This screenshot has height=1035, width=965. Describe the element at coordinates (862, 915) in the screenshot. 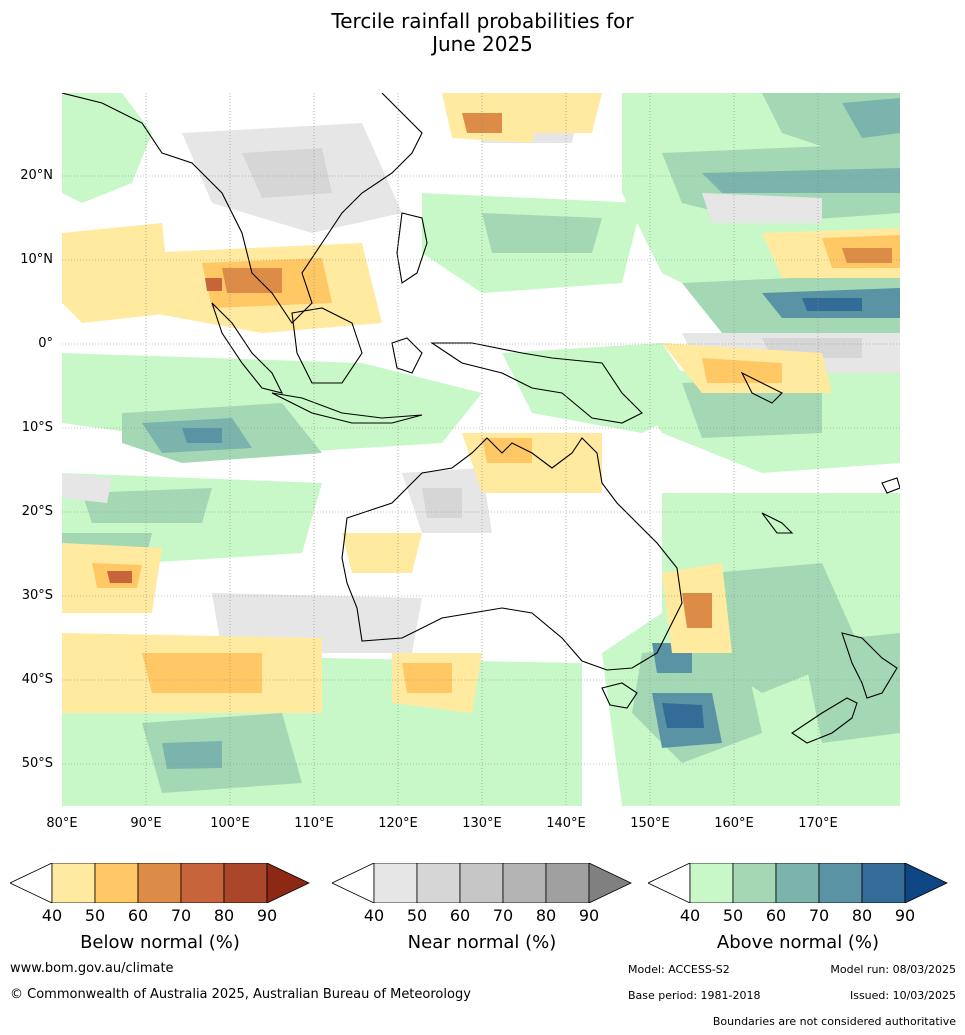

I see `above-tick-80: 80` at that location.